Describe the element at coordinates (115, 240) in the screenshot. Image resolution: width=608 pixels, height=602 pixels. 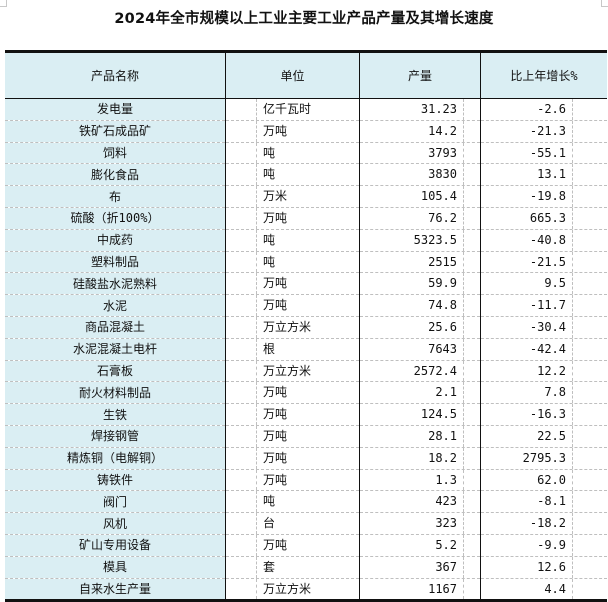
I see `product-name: 中成药` at that location.